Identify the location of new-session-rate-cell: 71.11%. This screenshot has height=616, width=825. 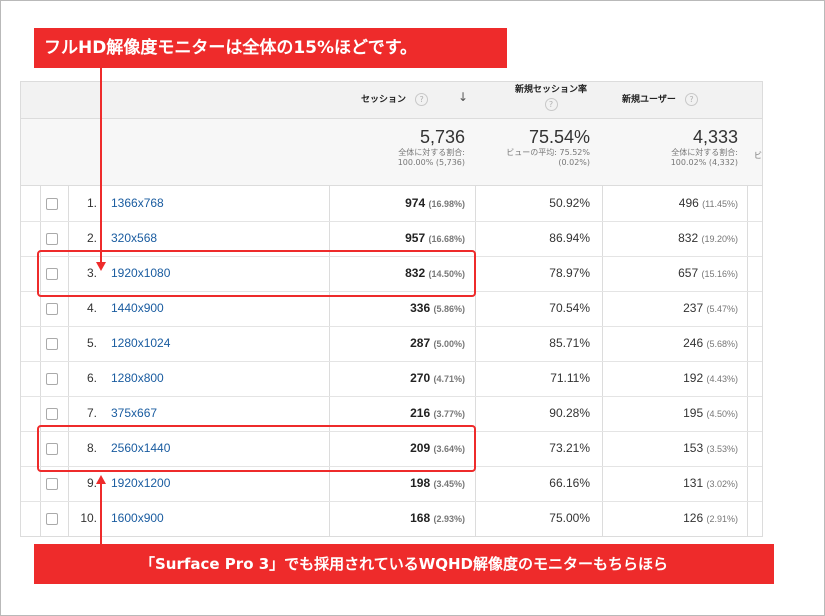
(570, 378).